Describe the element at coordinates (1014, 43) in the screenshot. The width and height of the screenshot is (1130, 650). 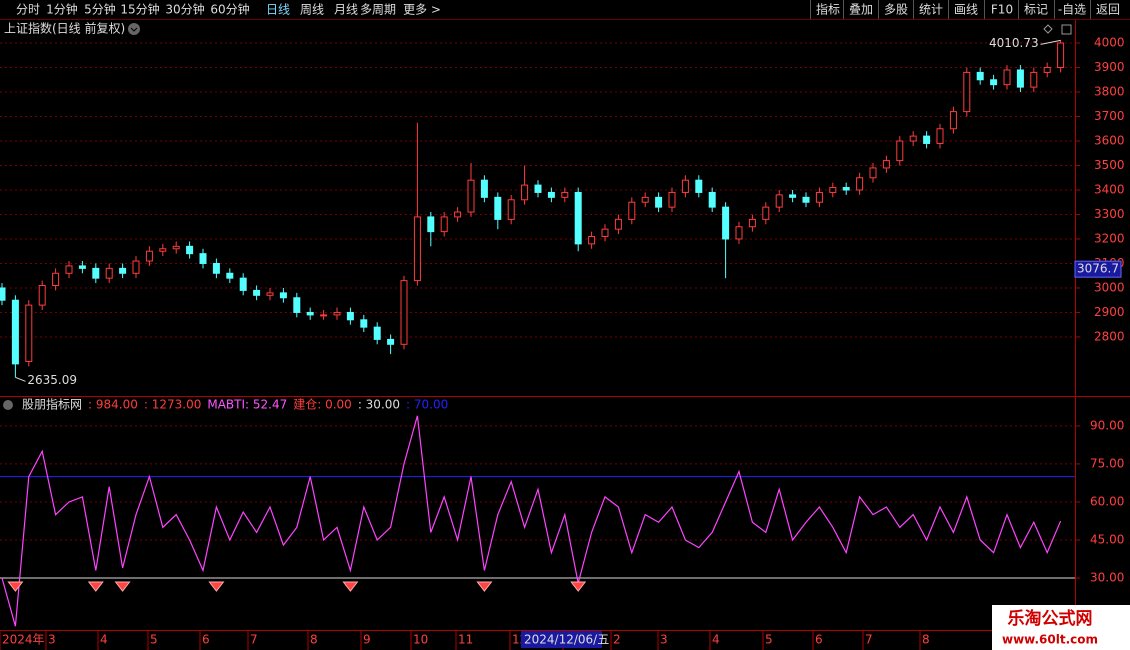
I see `annotation: 4010.73` at that location.